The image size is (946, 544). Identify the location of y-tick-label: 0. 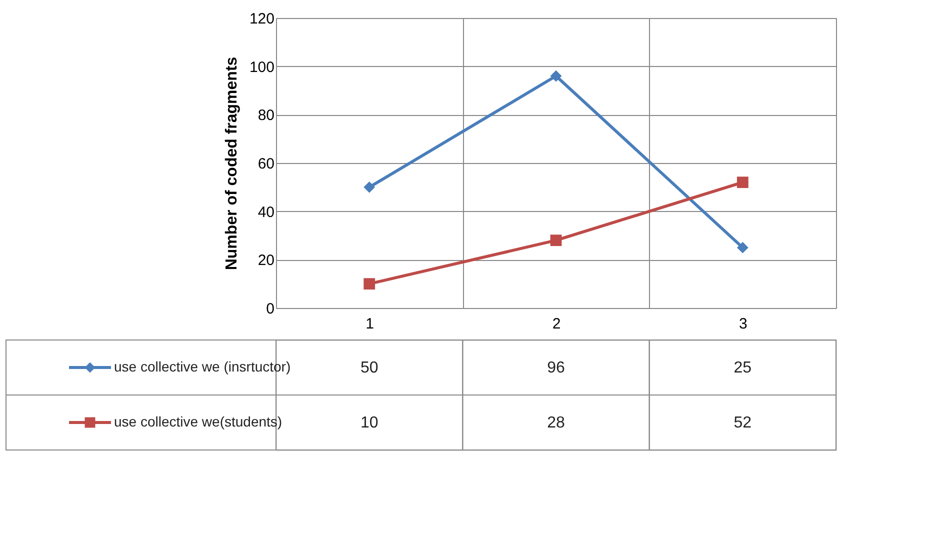
(270, 309).